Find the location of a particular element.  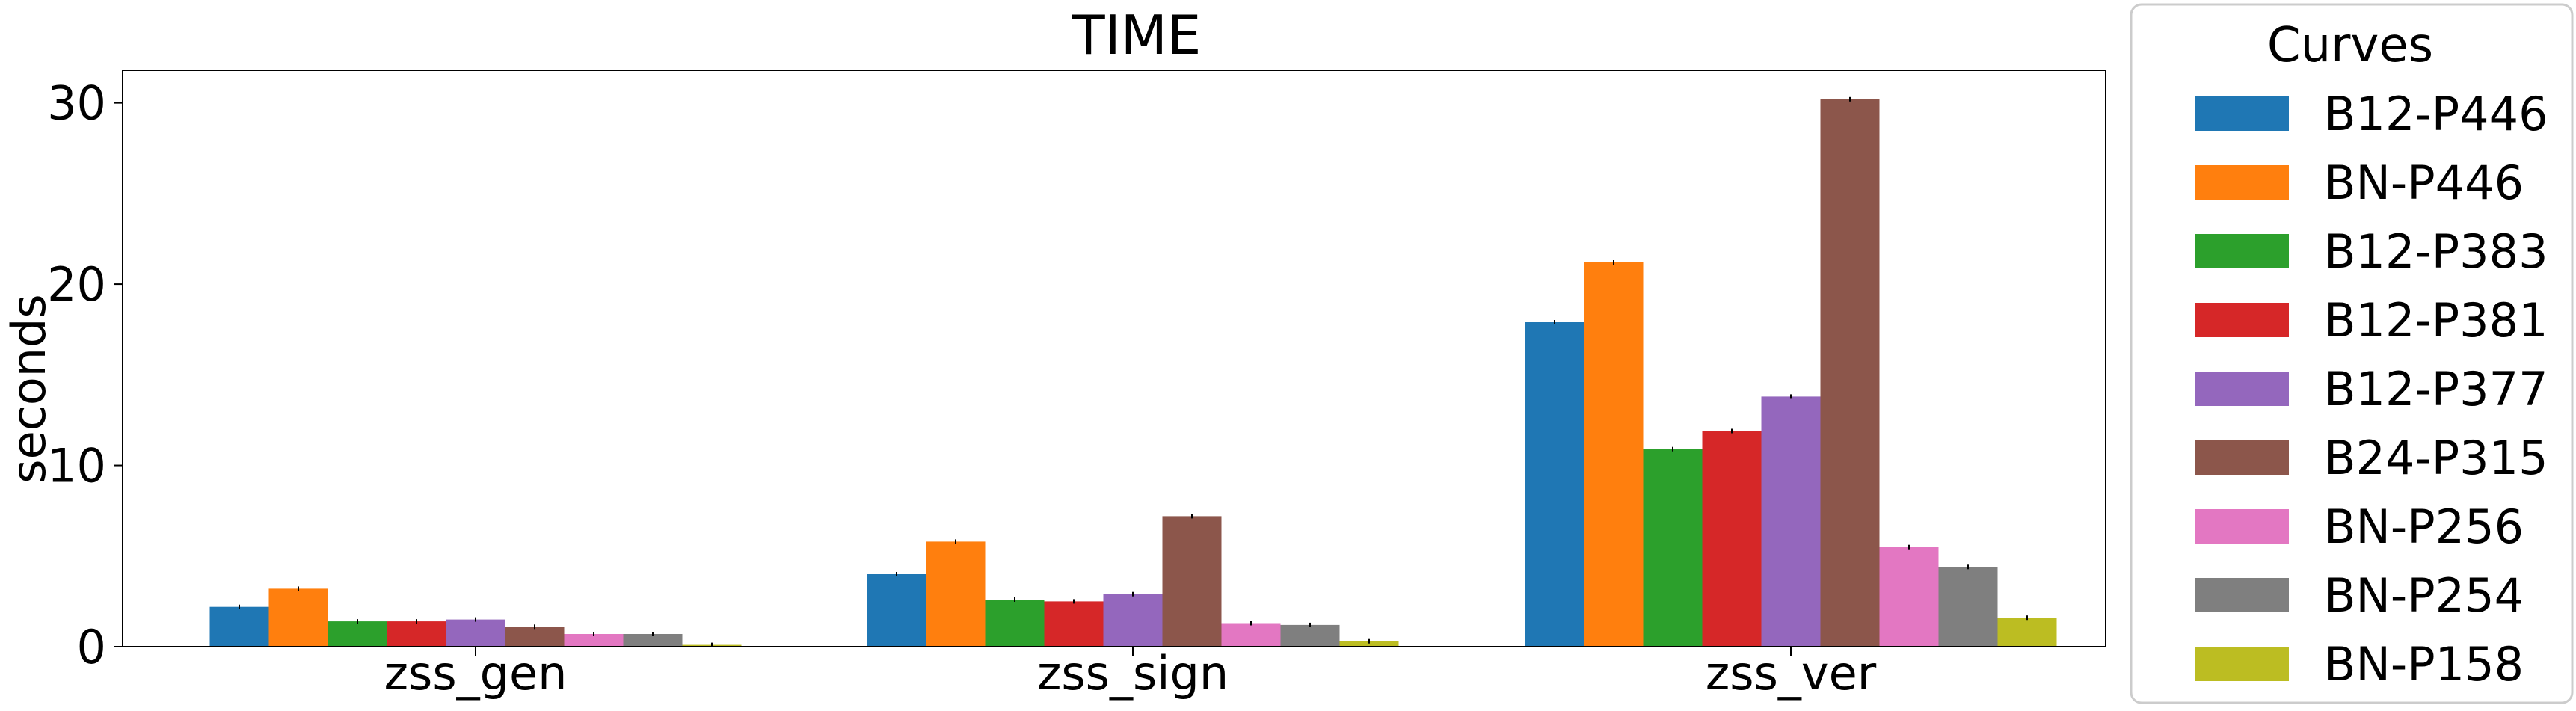

bar-B12-P377-zss_sign is located at coordinates (1133, 620).